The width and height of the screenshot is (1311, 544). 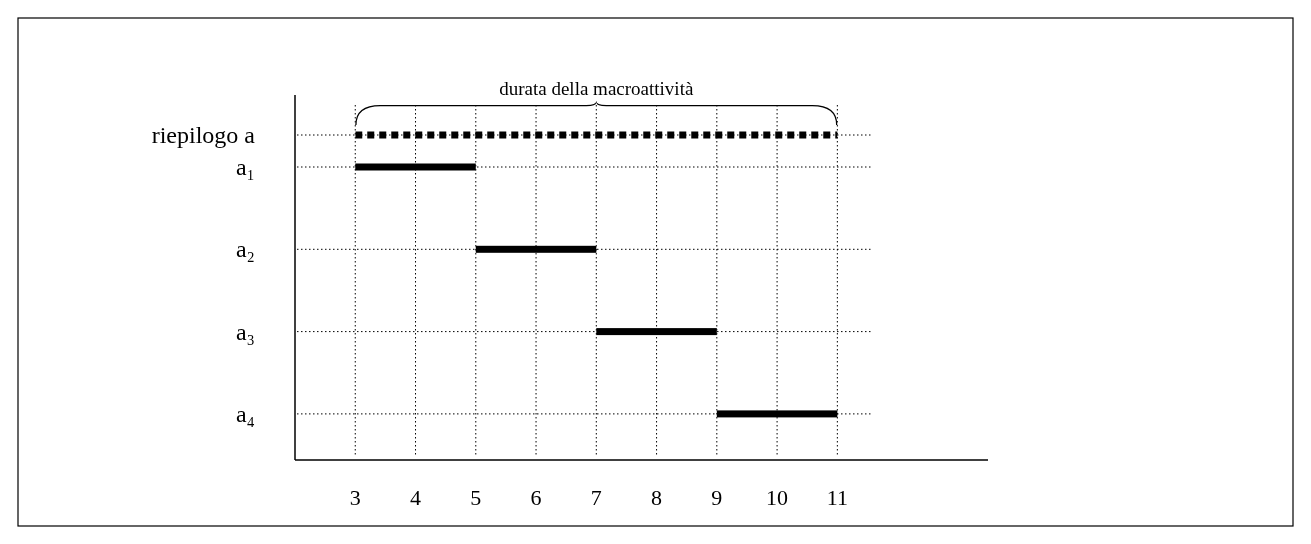 What do you see at coordinates (777, 497) in the screenshot?
I see `x-tick-label: 10` at bounding box center [777, 497].